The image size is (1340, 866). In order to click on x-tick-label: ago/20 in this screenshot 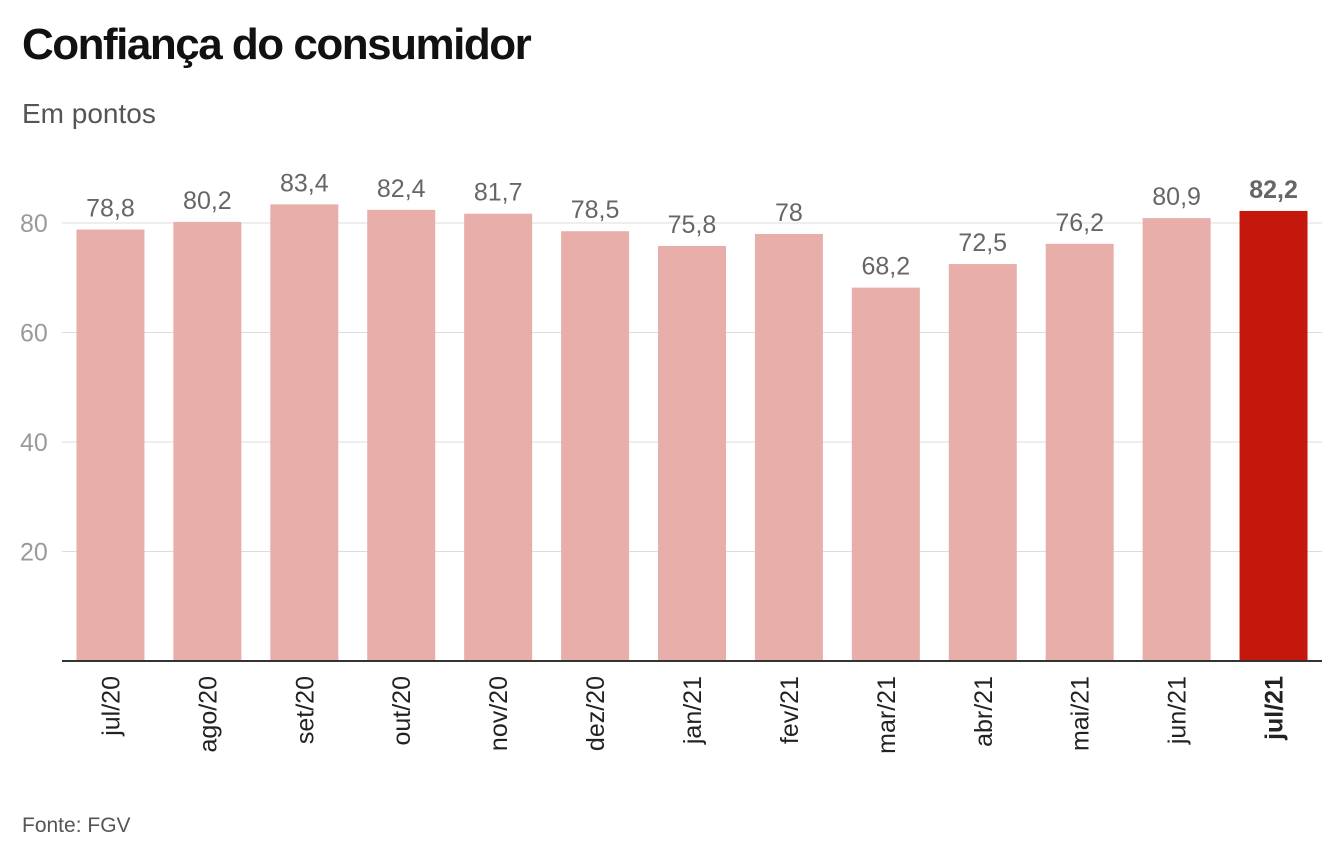, I will do `click(208, 714)`.